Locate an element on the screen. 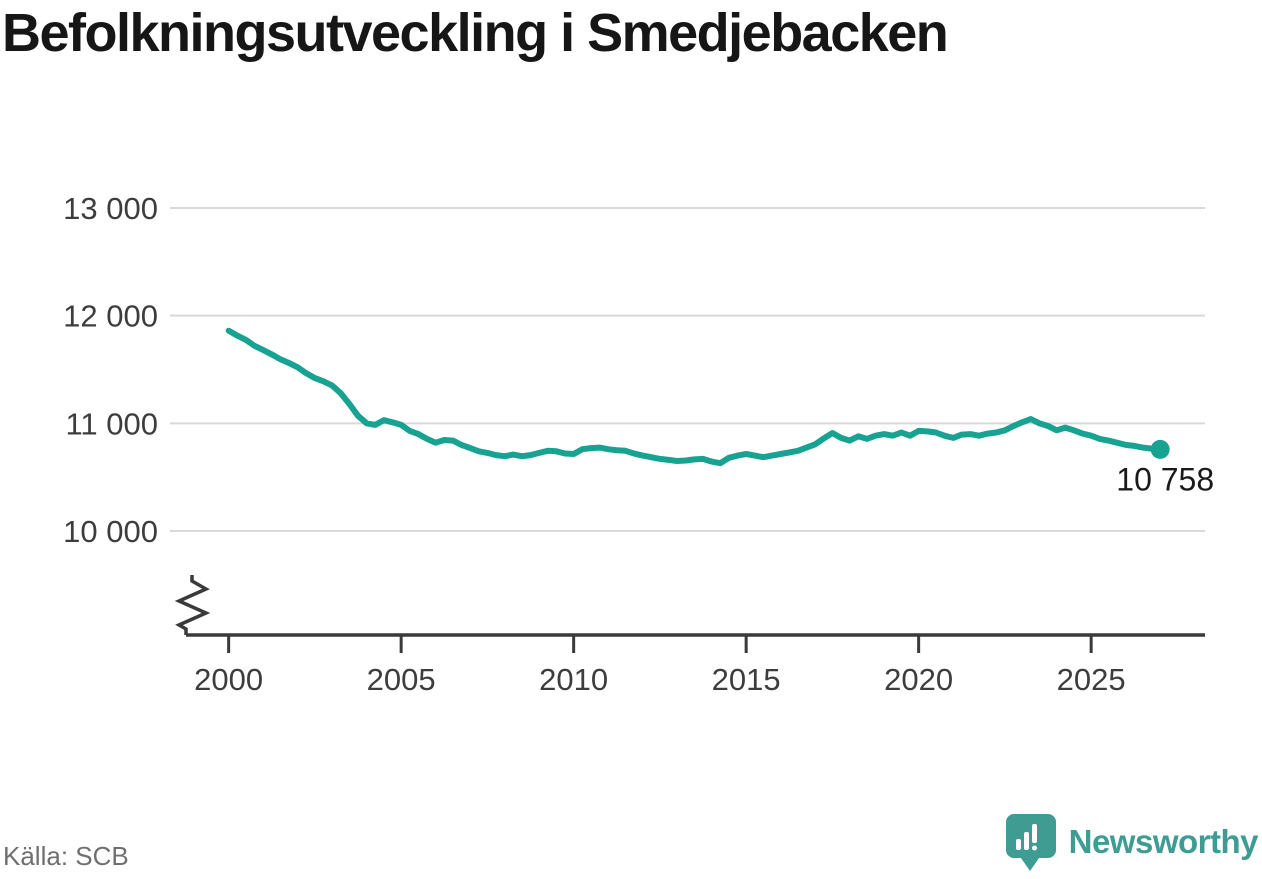  speech-bubble-shape is located at coordinates (1030, 842).